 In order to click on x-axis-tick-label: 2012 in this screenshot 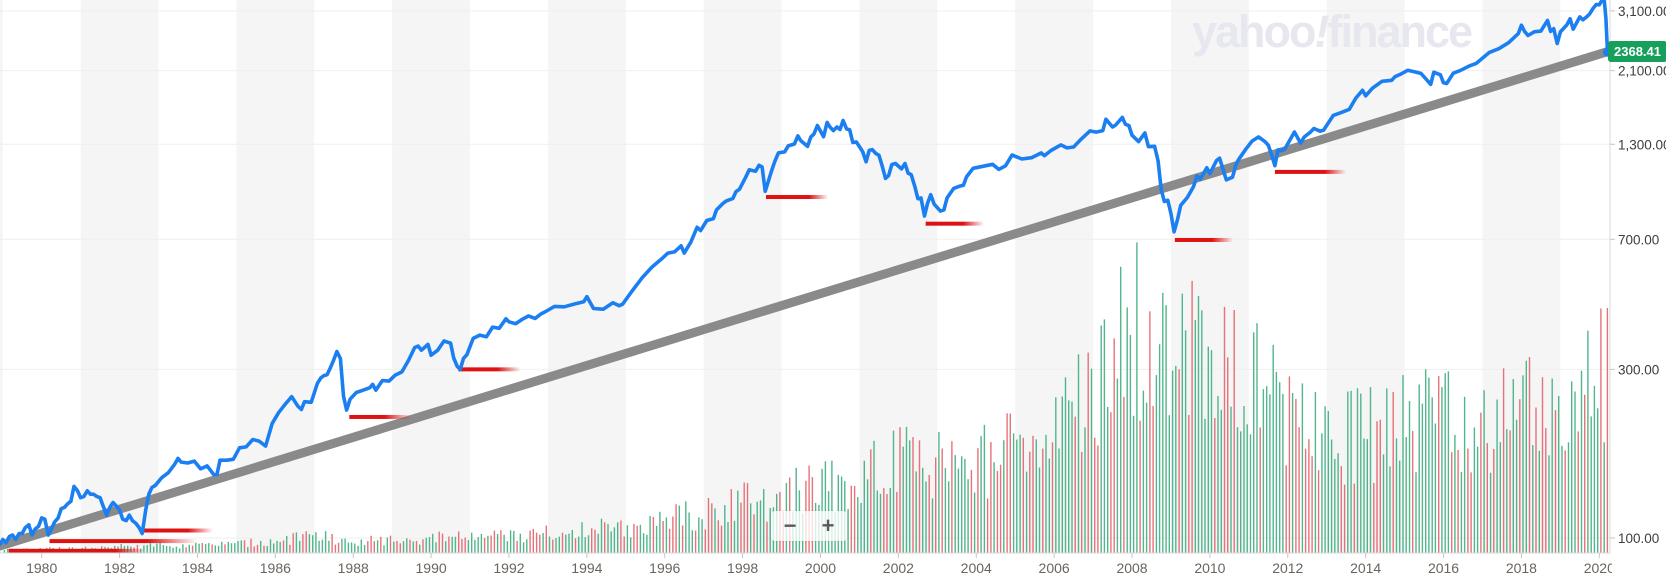, I will do `click(1287, 568)`.